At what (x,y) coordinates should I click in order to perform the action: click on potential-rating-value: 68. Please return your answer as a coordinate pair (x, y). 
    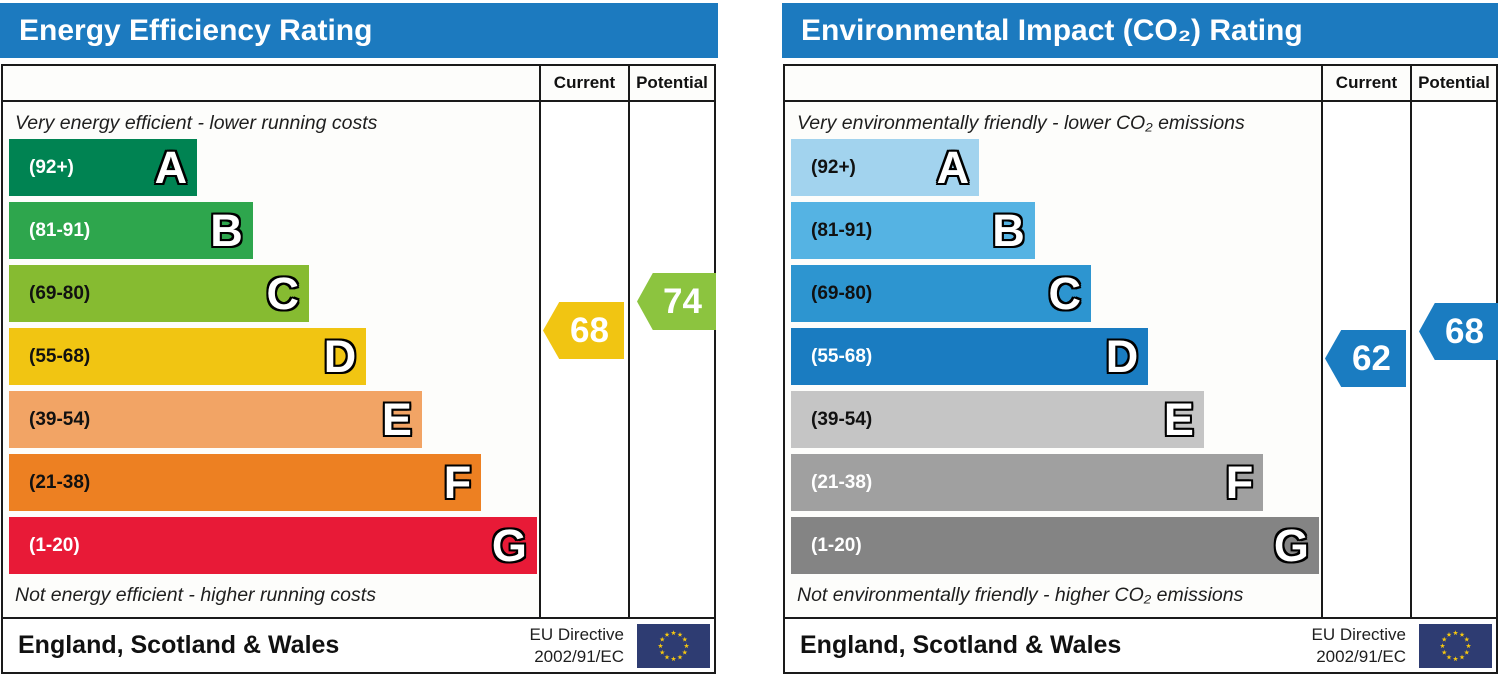
    Looking at the image, I should click on (1464, 331).